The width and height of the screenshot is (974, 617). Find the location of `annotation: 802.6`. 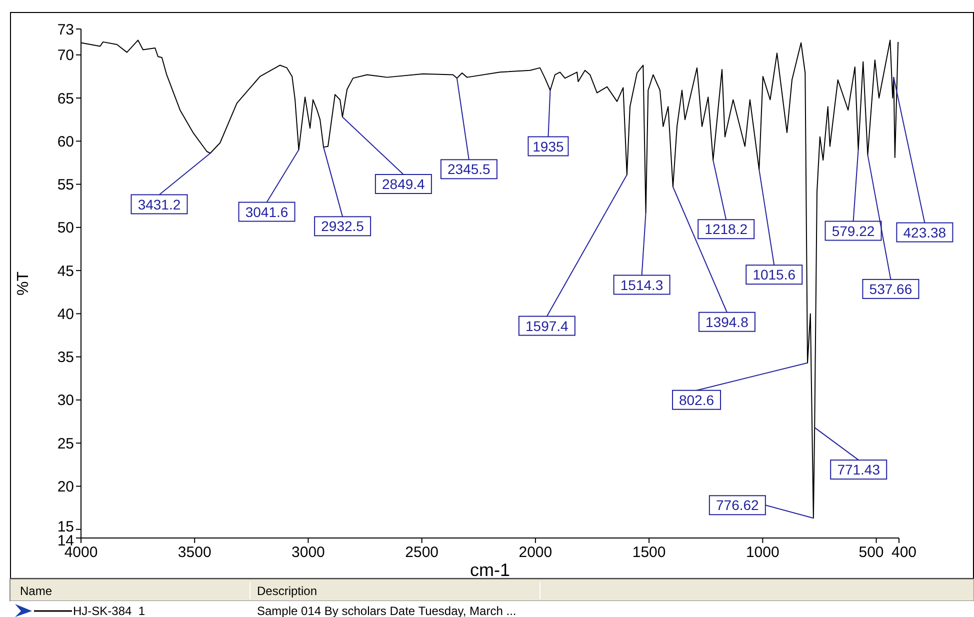

annotation: 802.6 is located at coordinates (696, 400).